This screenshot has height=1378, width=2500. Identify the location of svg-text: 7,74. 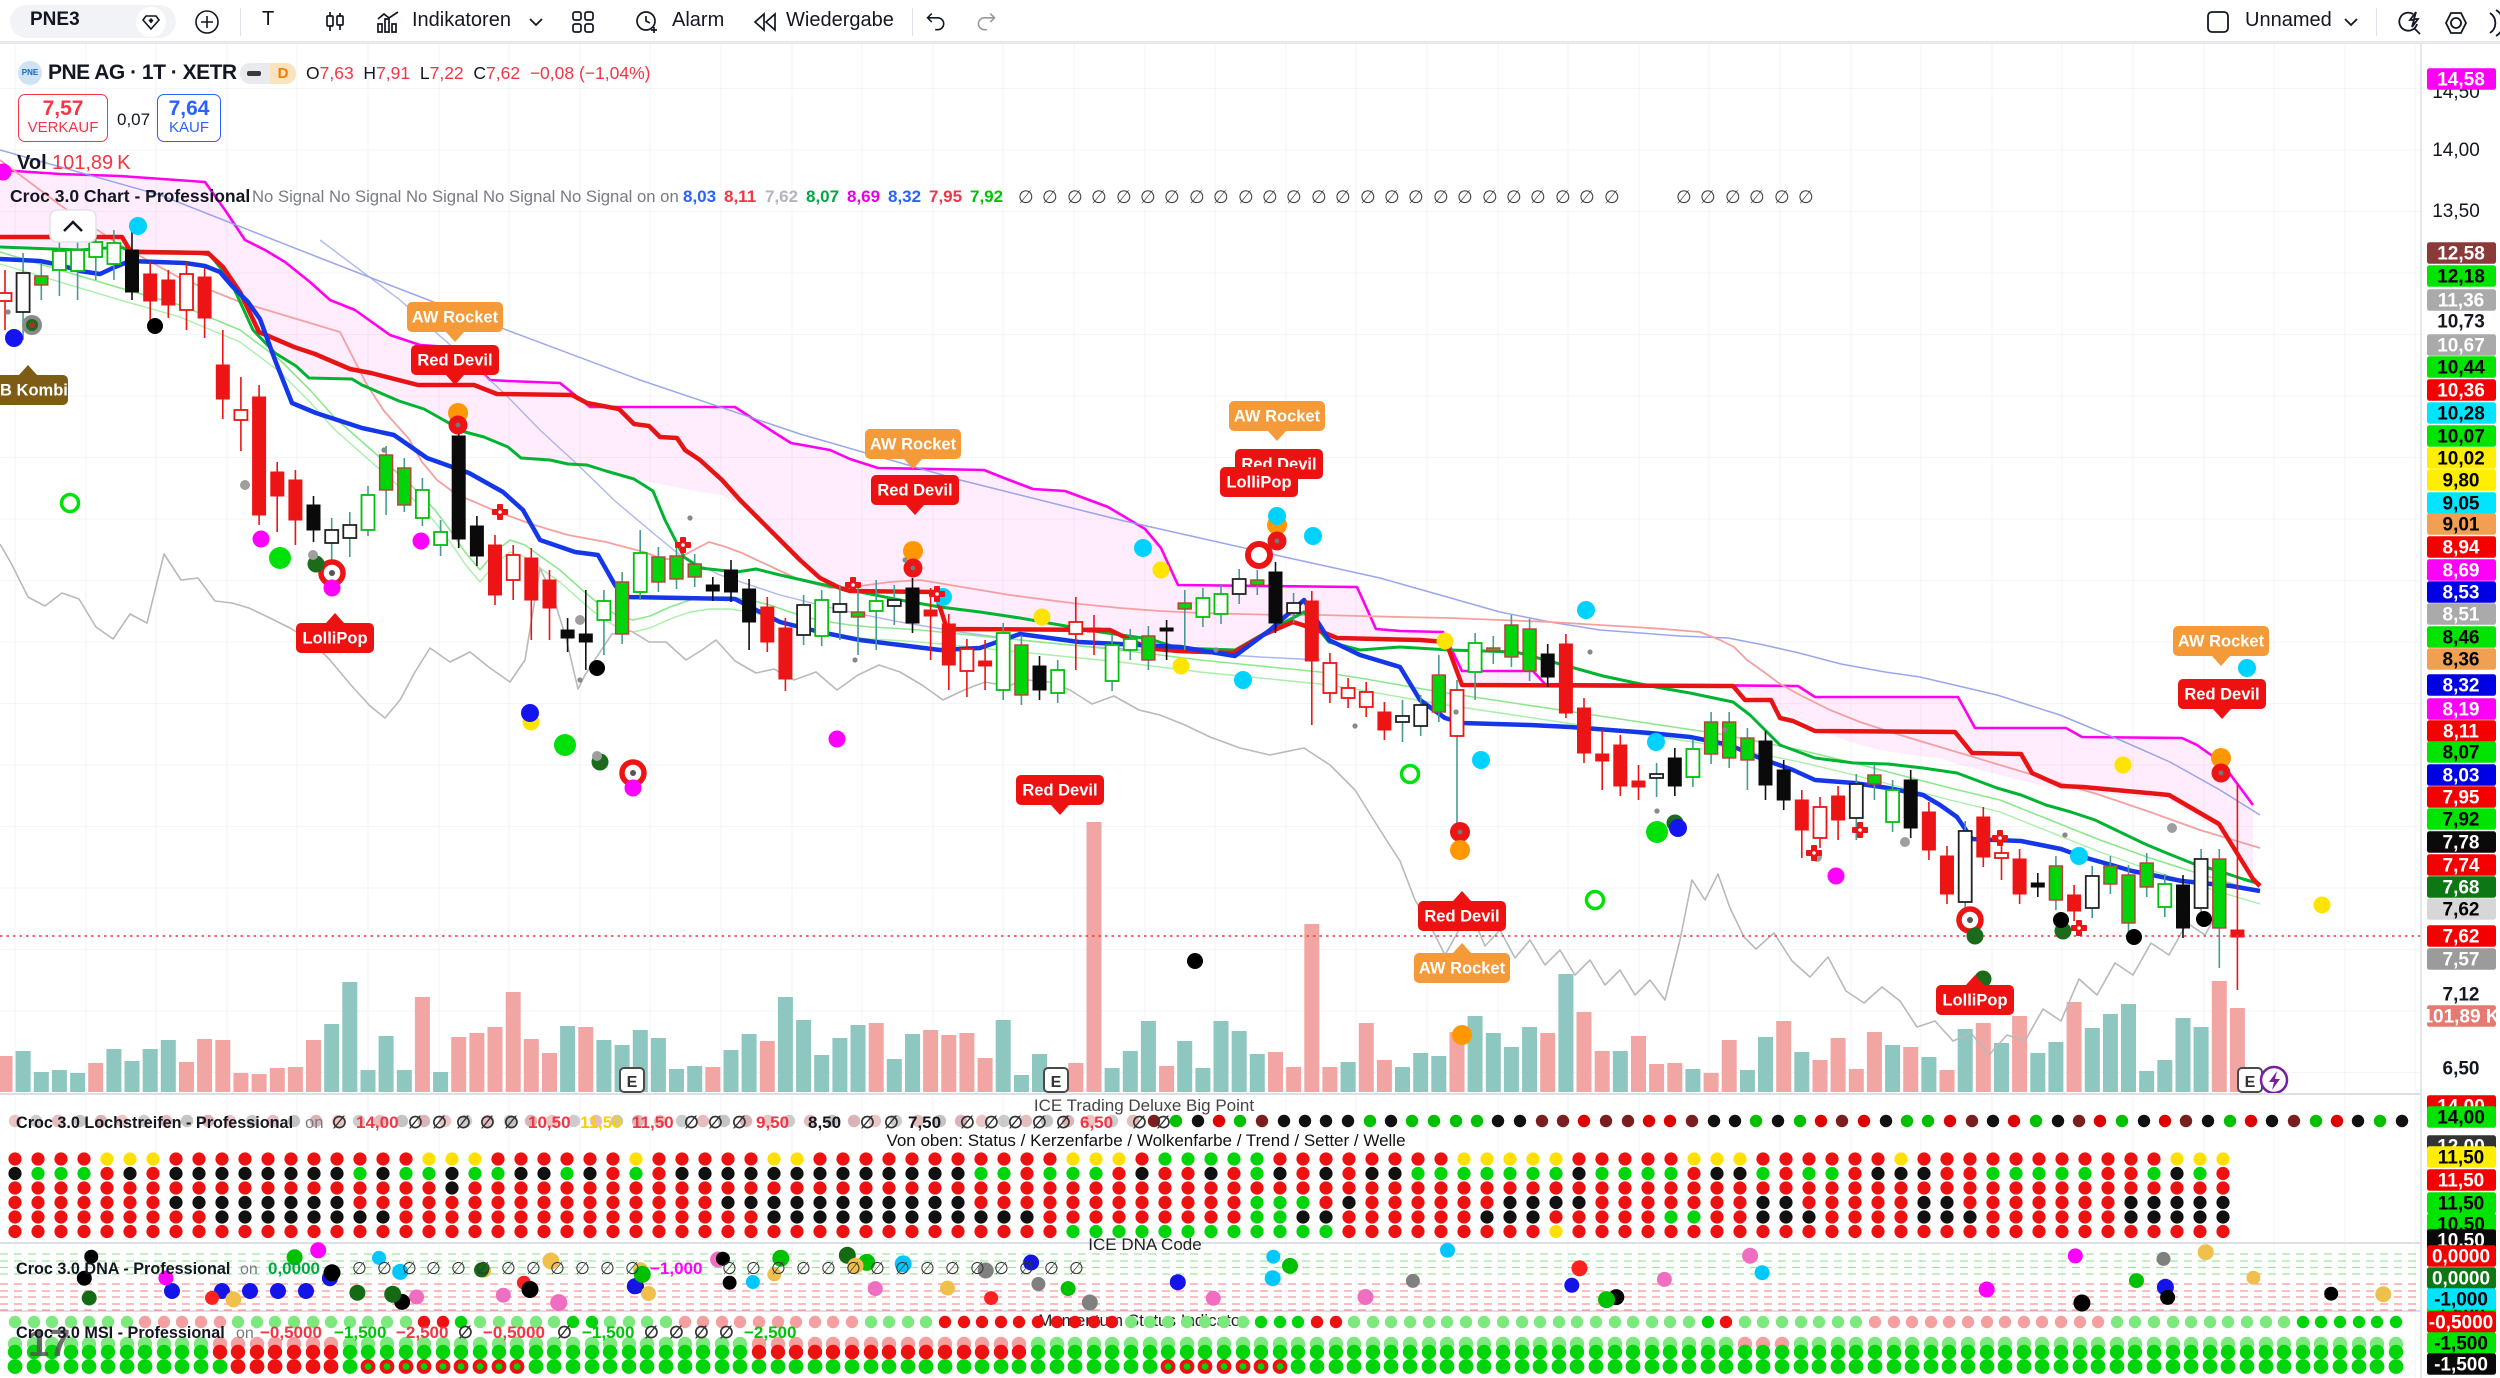
(2461, 866).